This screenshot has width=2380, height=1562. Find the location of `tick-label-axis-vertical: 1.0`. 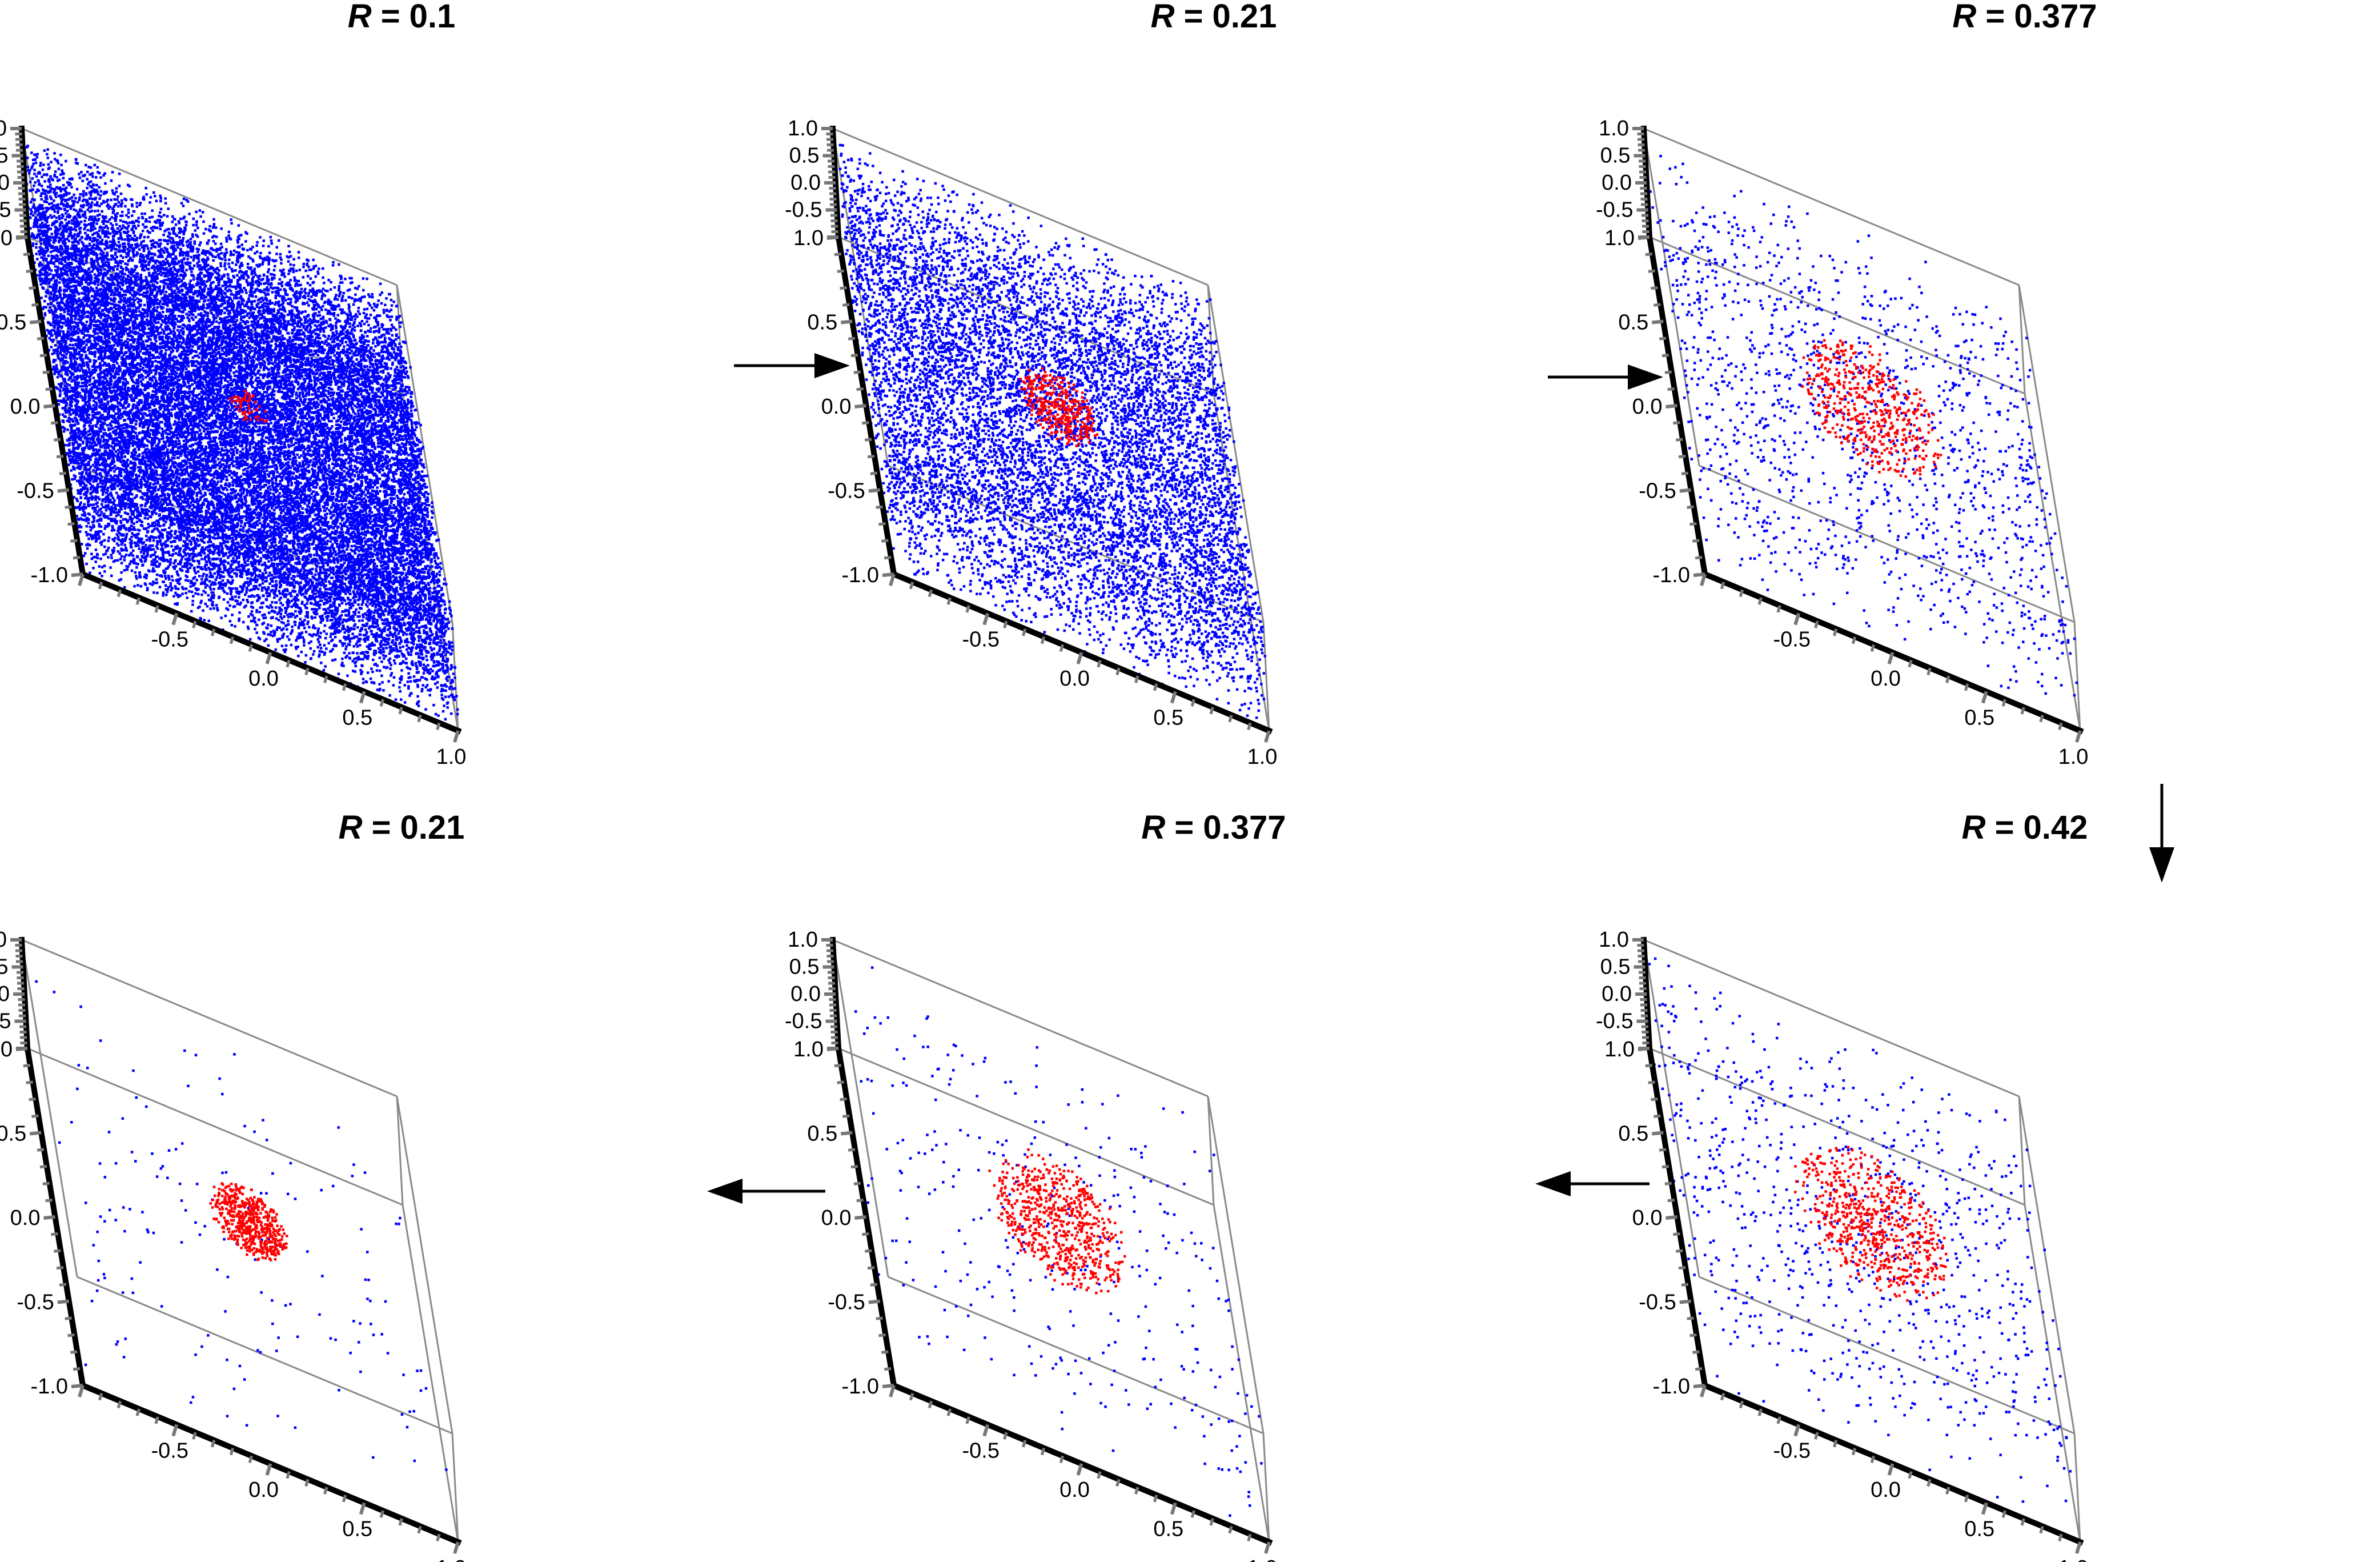

tick-label-axis-vertical: 1.0 is located at coordinates (1619, 238).